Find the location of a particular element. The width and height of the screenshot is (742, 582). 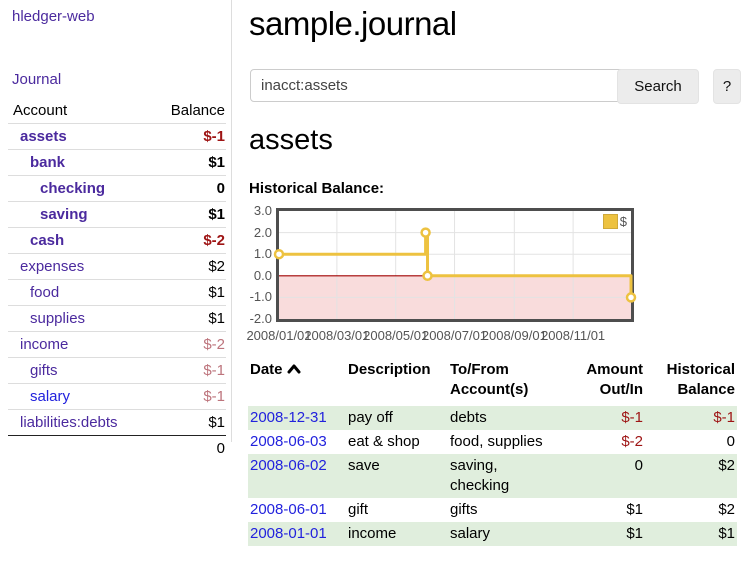

transaction-description: gift is located at coordinates (358, 509).